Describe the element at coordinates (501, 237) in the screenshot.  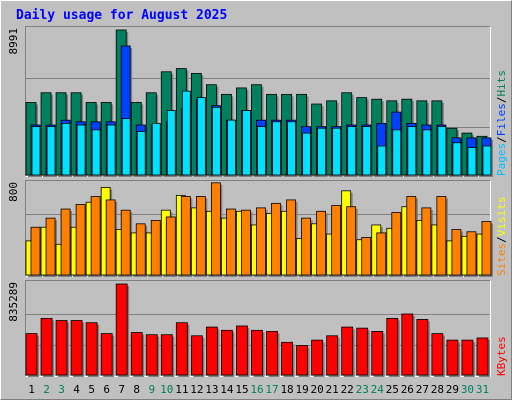
I see `legend-visits: Sites/Visits` at that location.